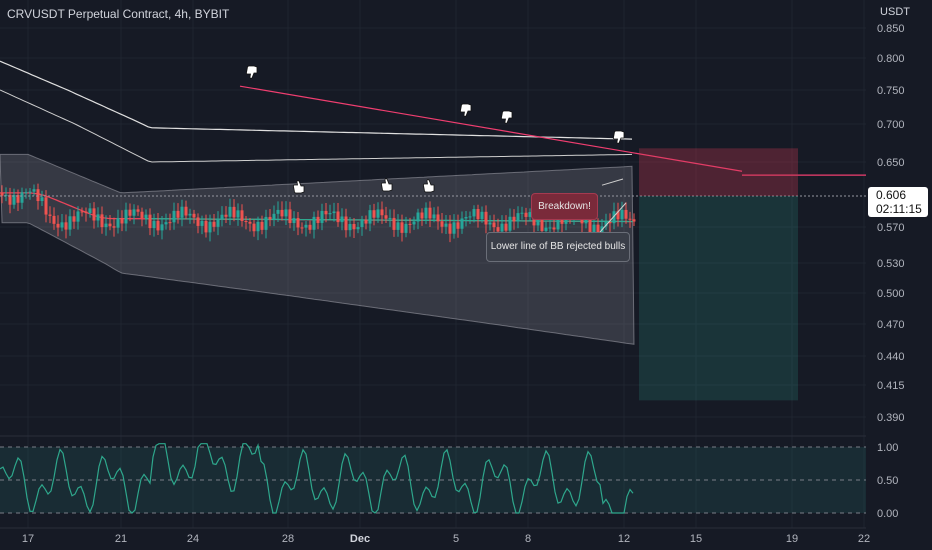 This screenshot has height=550, width=932. I want to click on bb-callout-line, so click(613, 217).